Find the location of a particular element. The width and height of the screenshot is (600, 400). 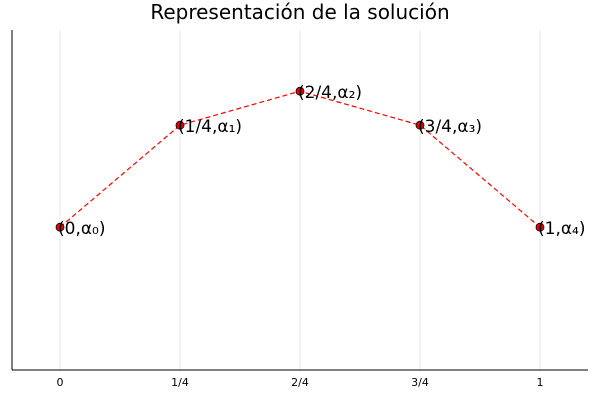

x-tick-label: 2/4 is located at coordinates (300, 382).